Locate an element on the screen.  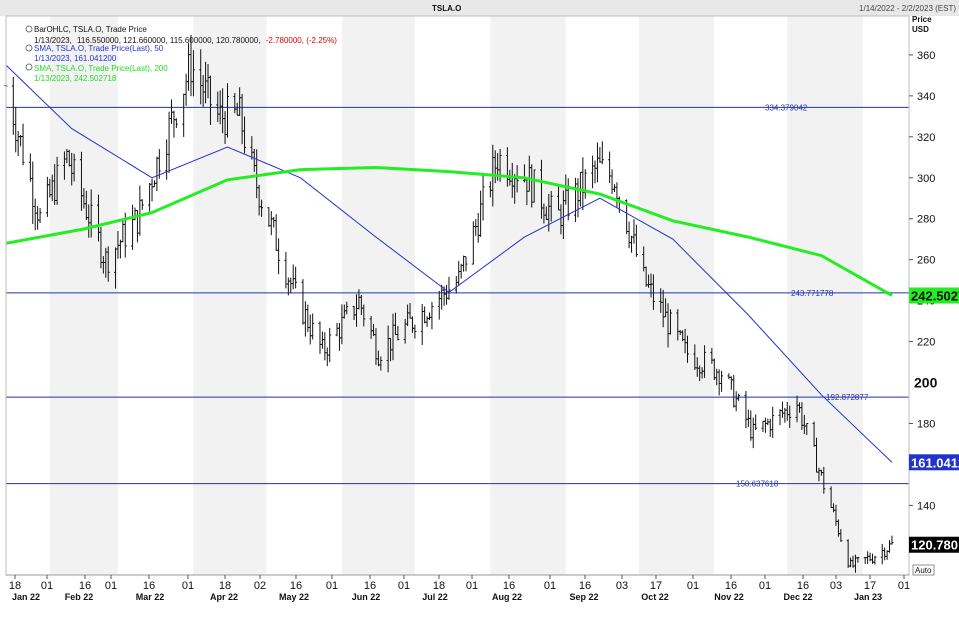
y-tick-label: 360 is located at coordinates (926, 56).